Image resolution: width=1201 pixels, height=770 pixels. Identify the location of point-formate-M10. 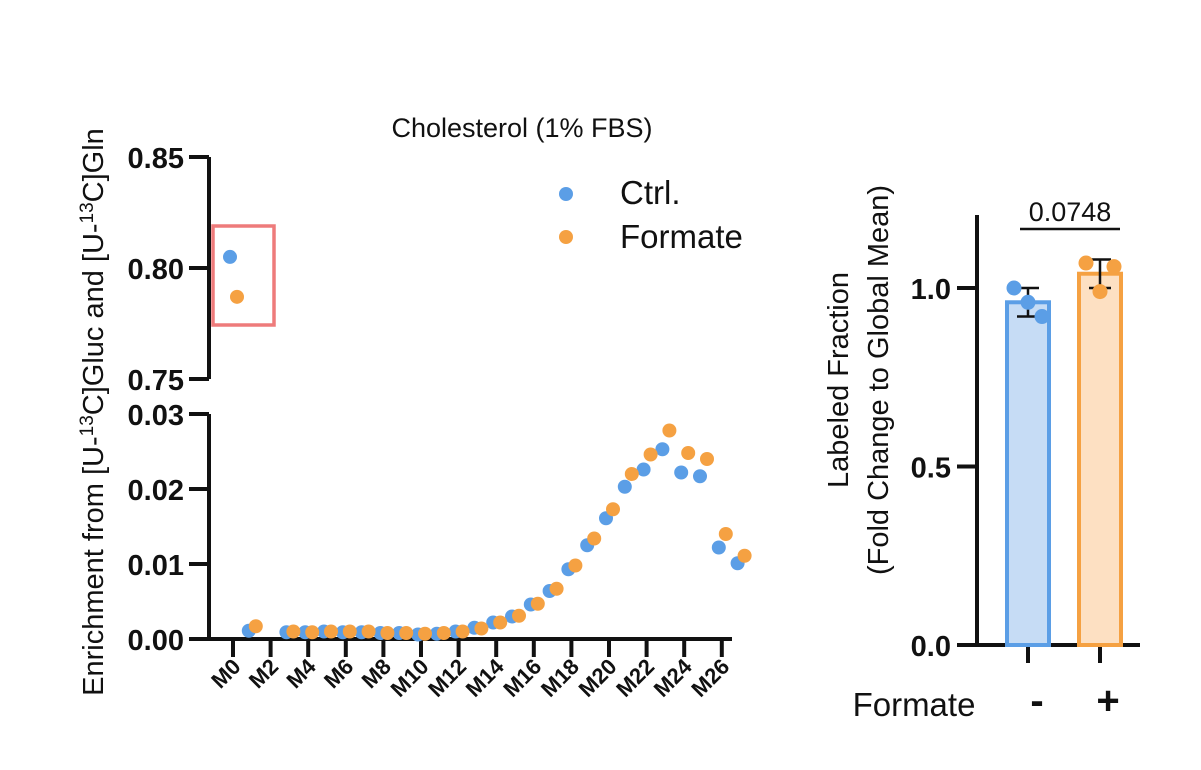
(425, 633).